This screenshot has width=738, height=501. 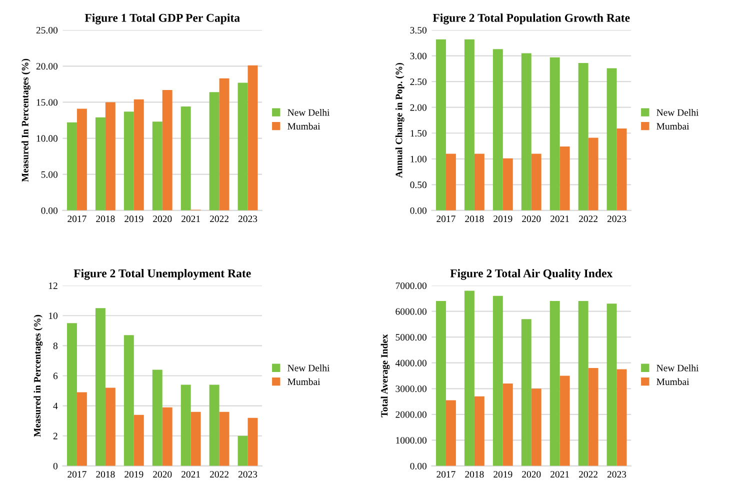 I want to click on y-tick-label: 10.00, so click(x=47, y=138).